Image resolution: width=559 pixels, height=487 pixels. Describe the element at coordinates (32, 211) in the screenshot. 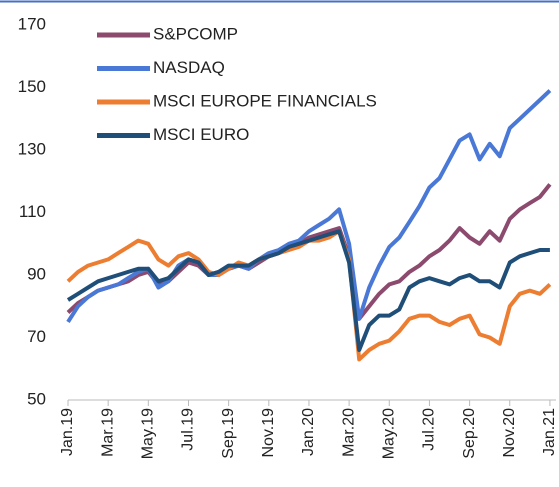

I see `y-tick-label: 110` at that location.